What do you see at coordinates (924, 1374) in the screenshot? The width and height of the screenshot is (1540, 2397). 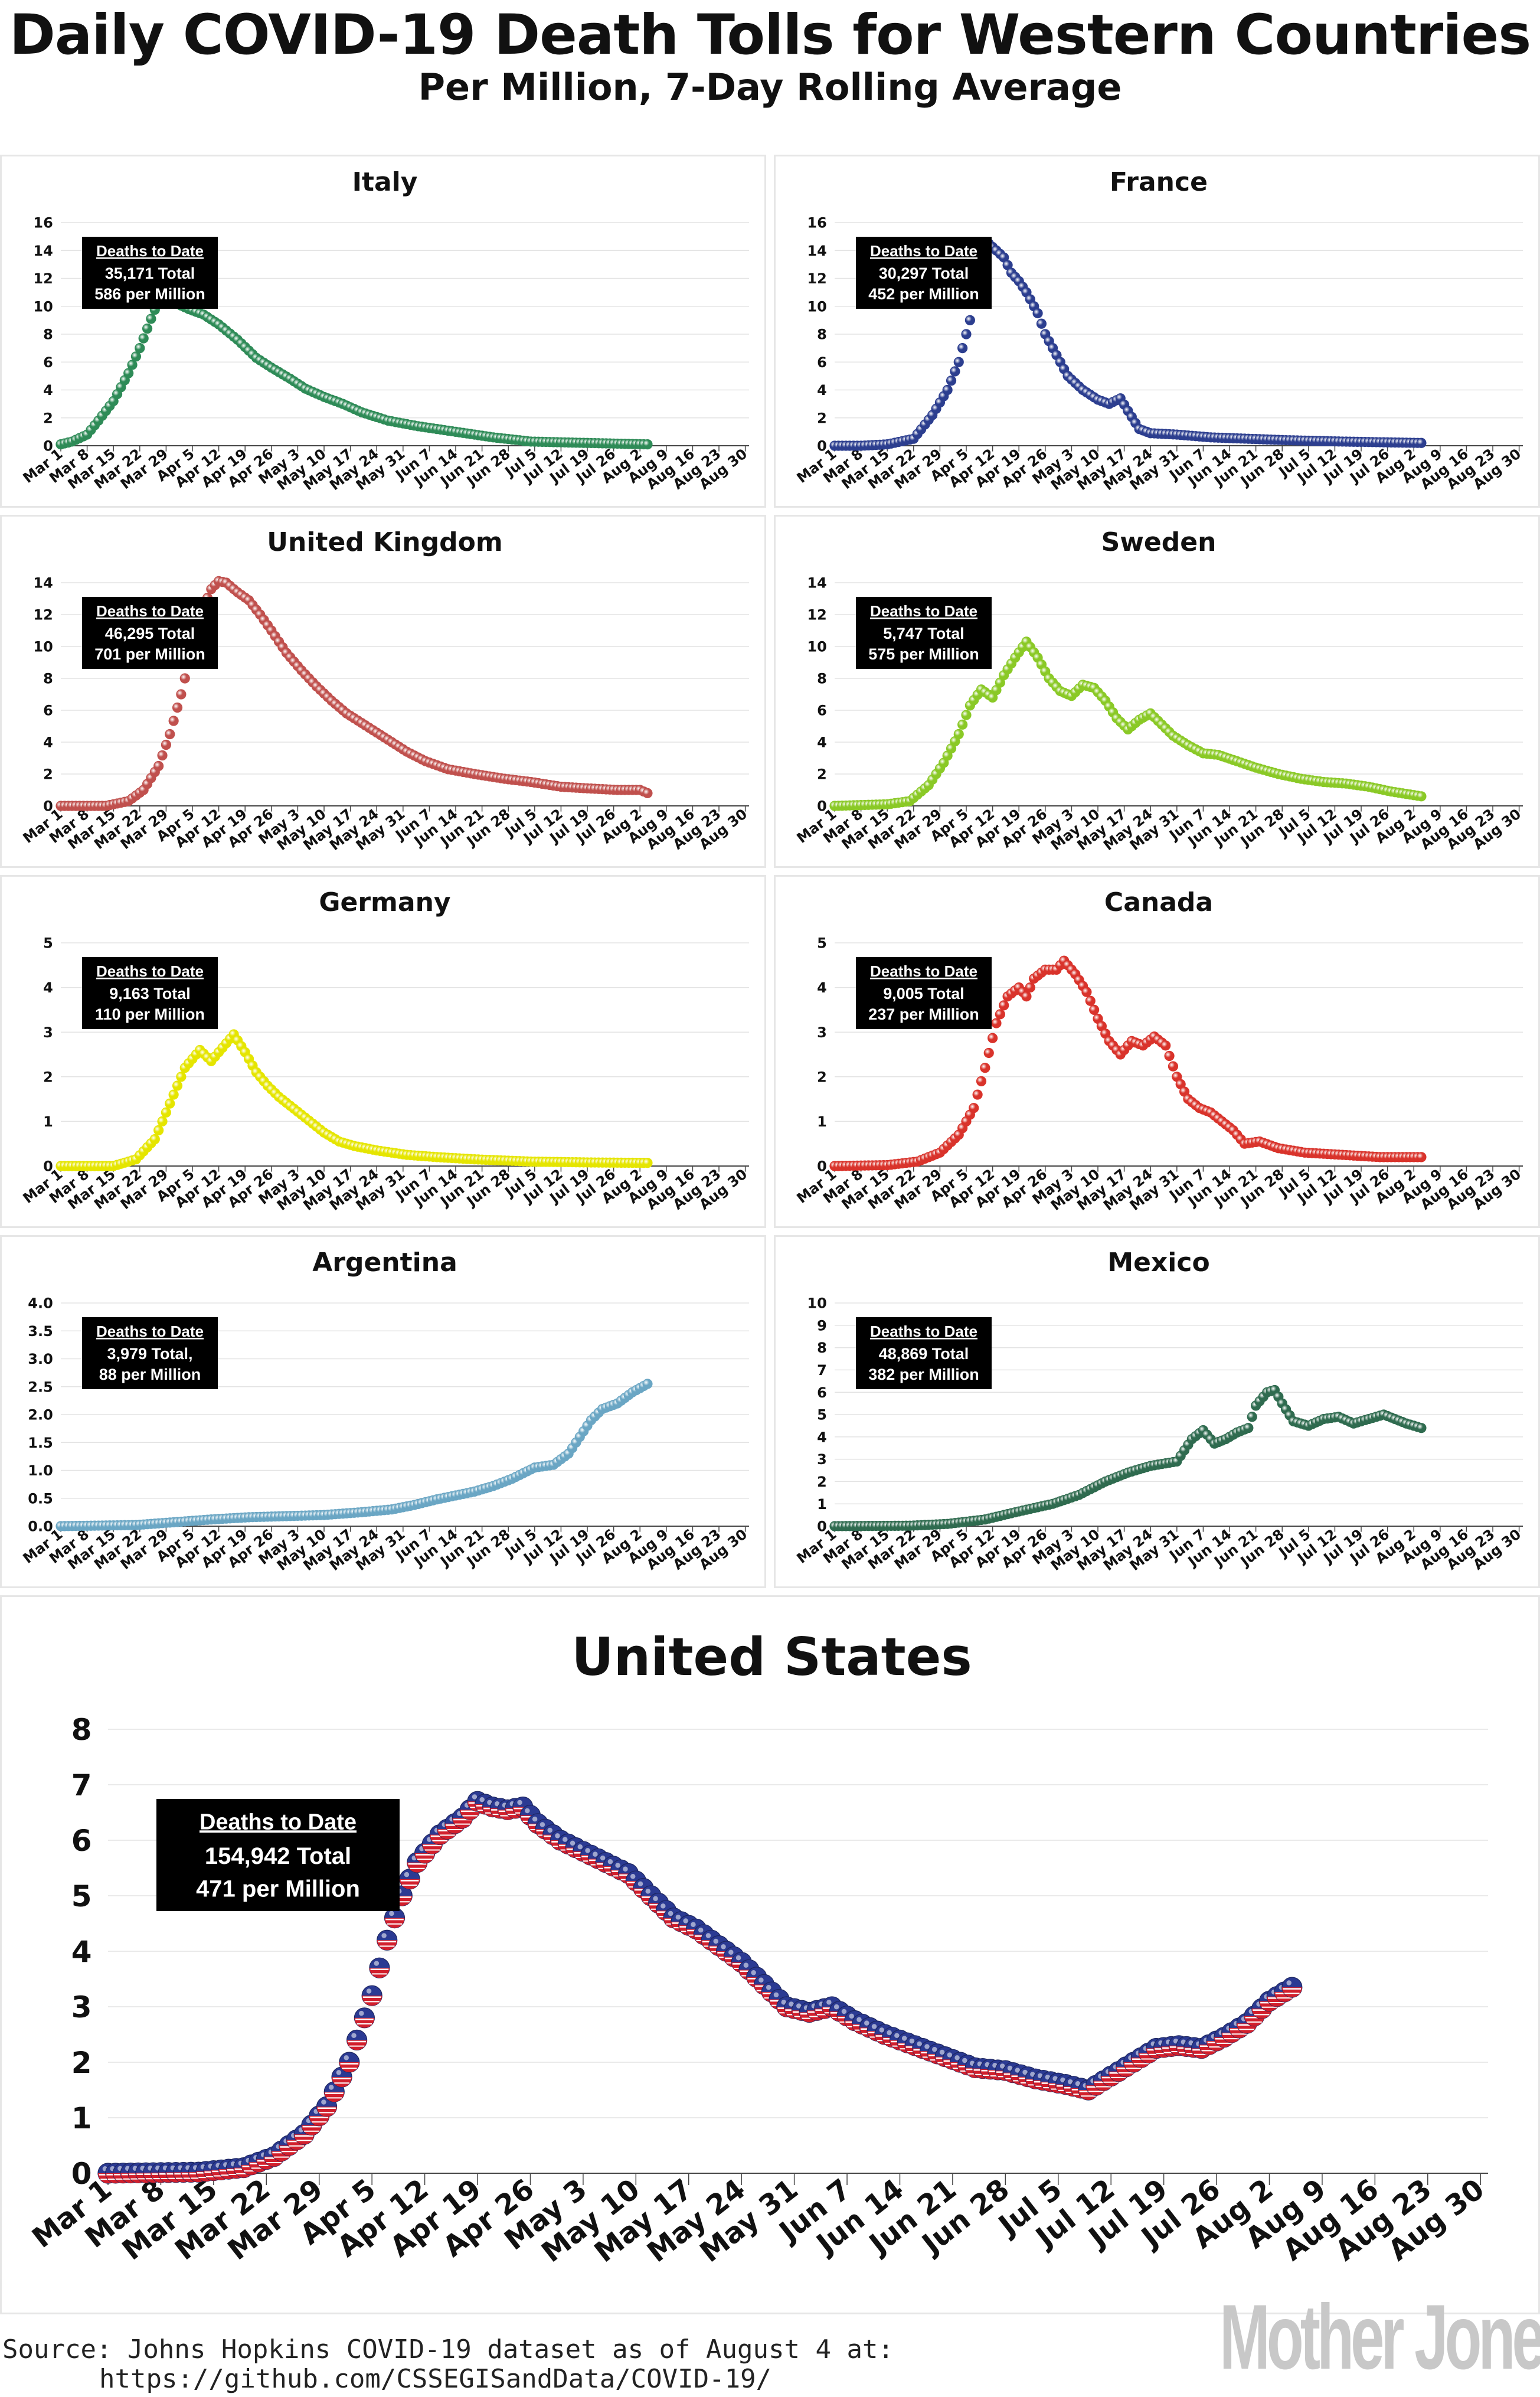 I see `box-per-million: 382 per Million` at bounding box center [924, 1374].